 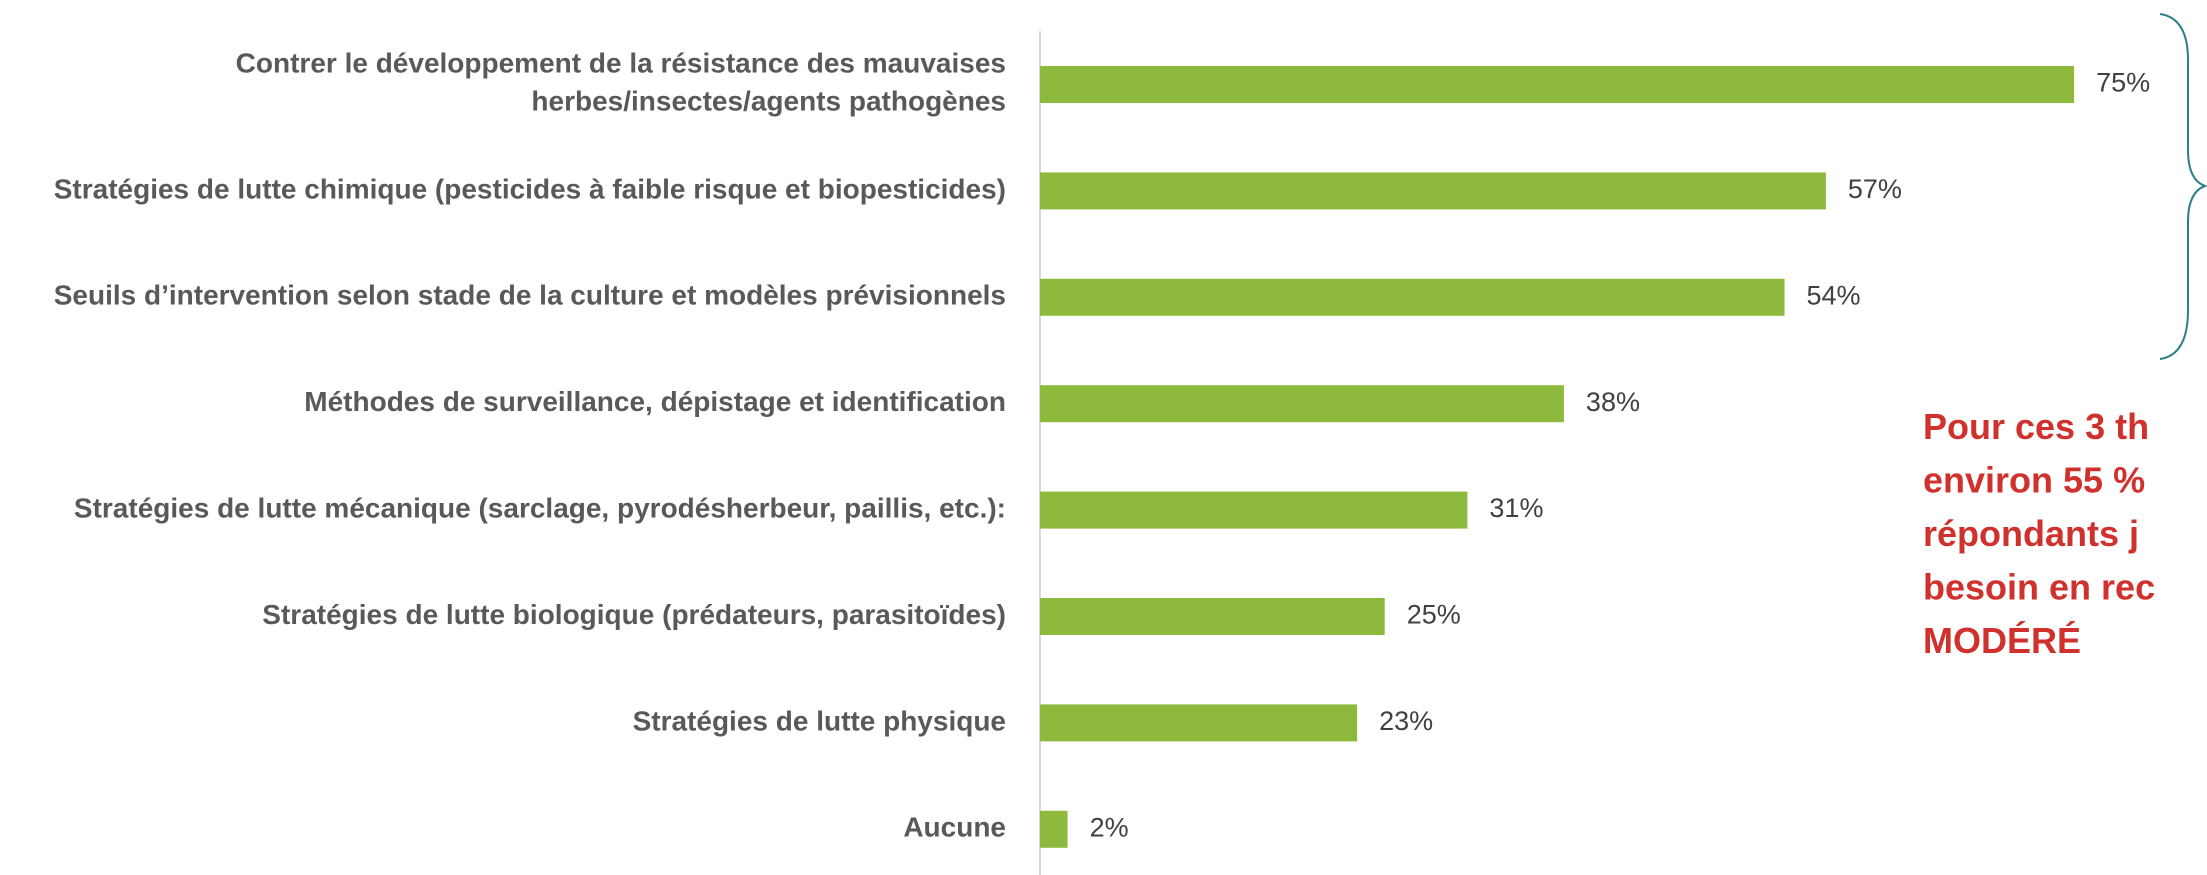 I want to click on annotation-line: Pour ces 3 th, so click(x=2036, y=426).